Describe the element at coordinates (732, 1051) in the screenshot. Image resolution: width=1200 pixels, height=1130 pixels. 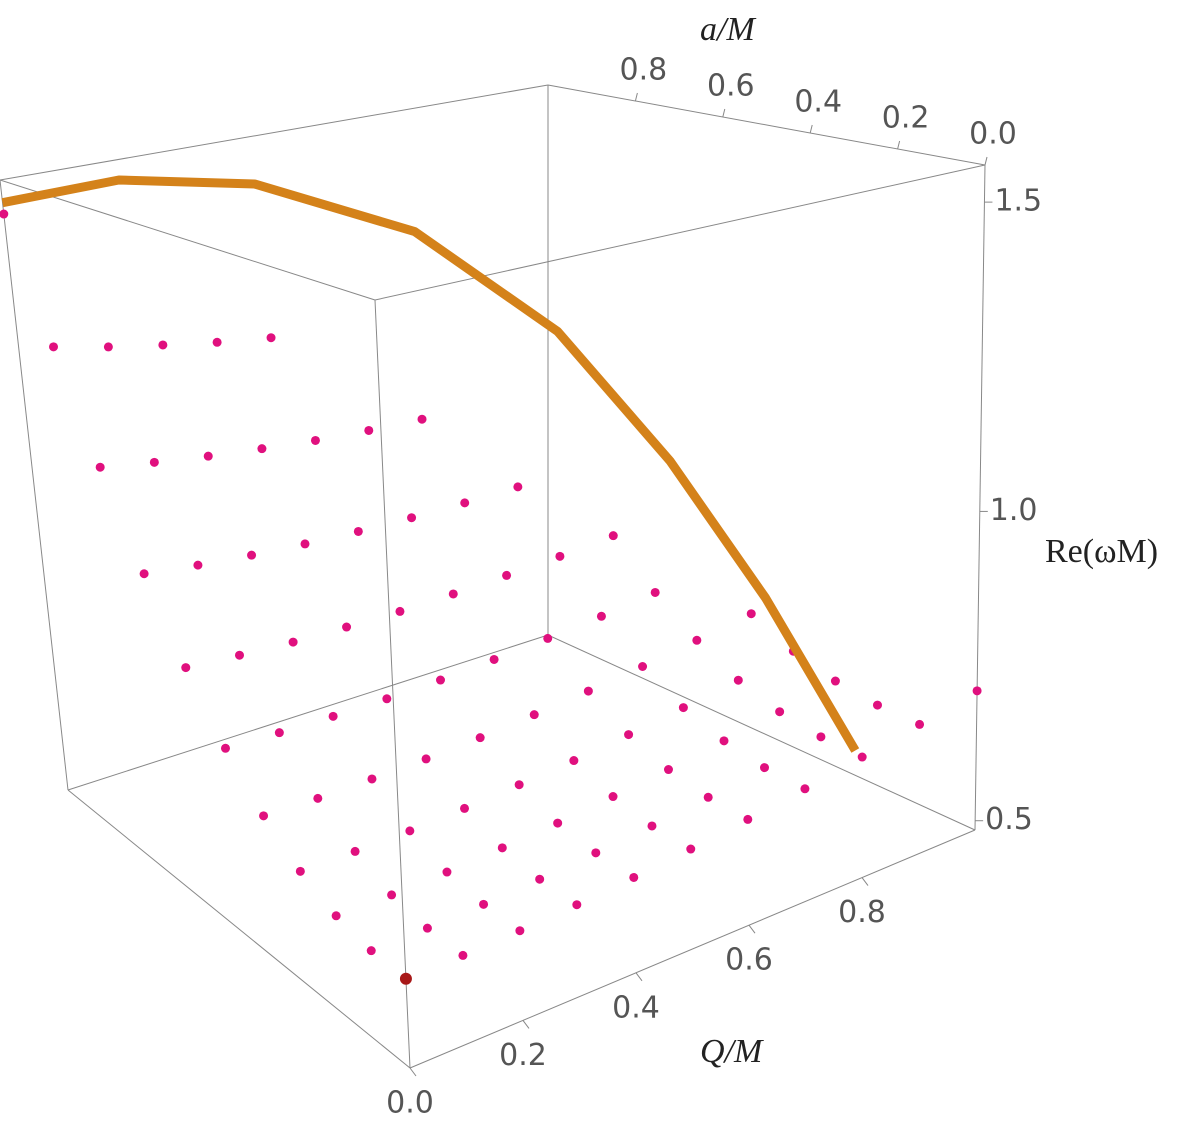
I see `x-axis-label: Q/M` at that location.